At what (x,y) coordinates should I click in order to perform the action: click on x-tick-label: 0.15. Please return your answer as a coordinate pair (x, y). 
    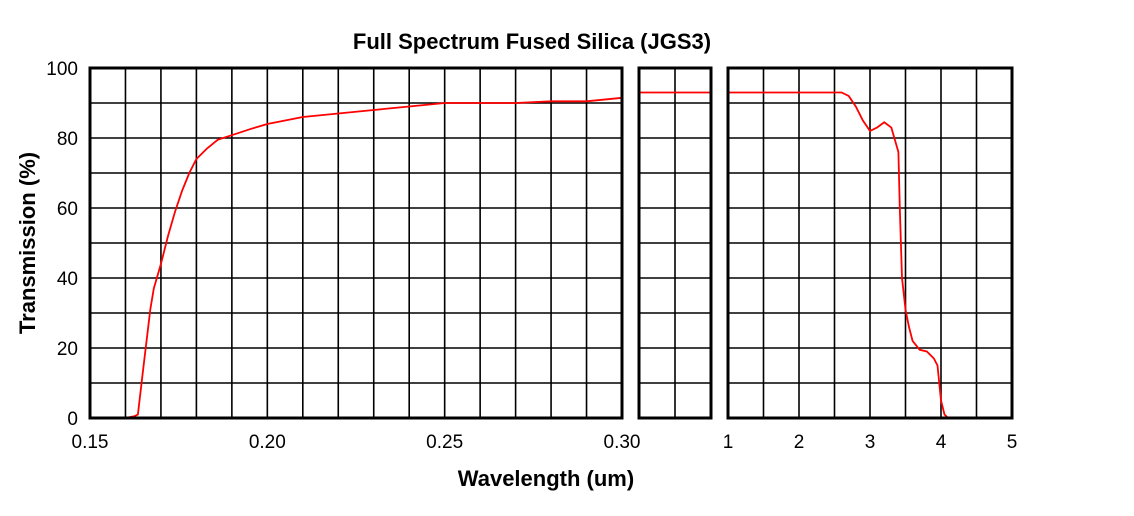
    Looking at the image, I should click on (90, 442).